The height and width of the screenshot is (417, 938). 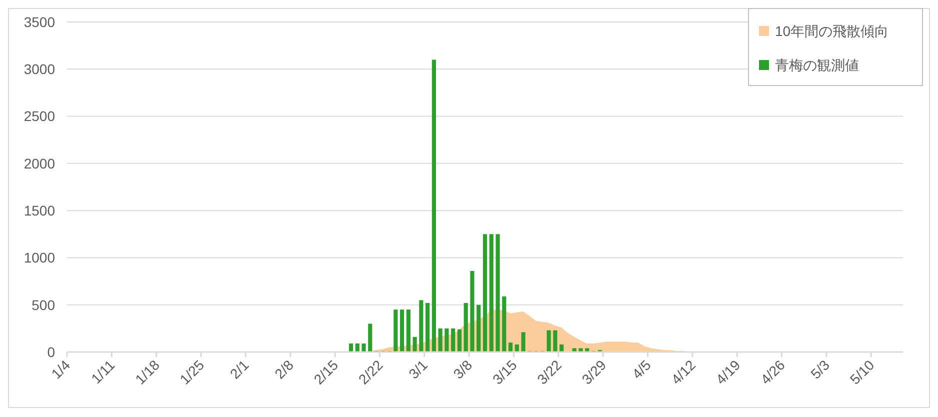 I want to click on y-tick-label: 2000, so click(x=40, y=163).